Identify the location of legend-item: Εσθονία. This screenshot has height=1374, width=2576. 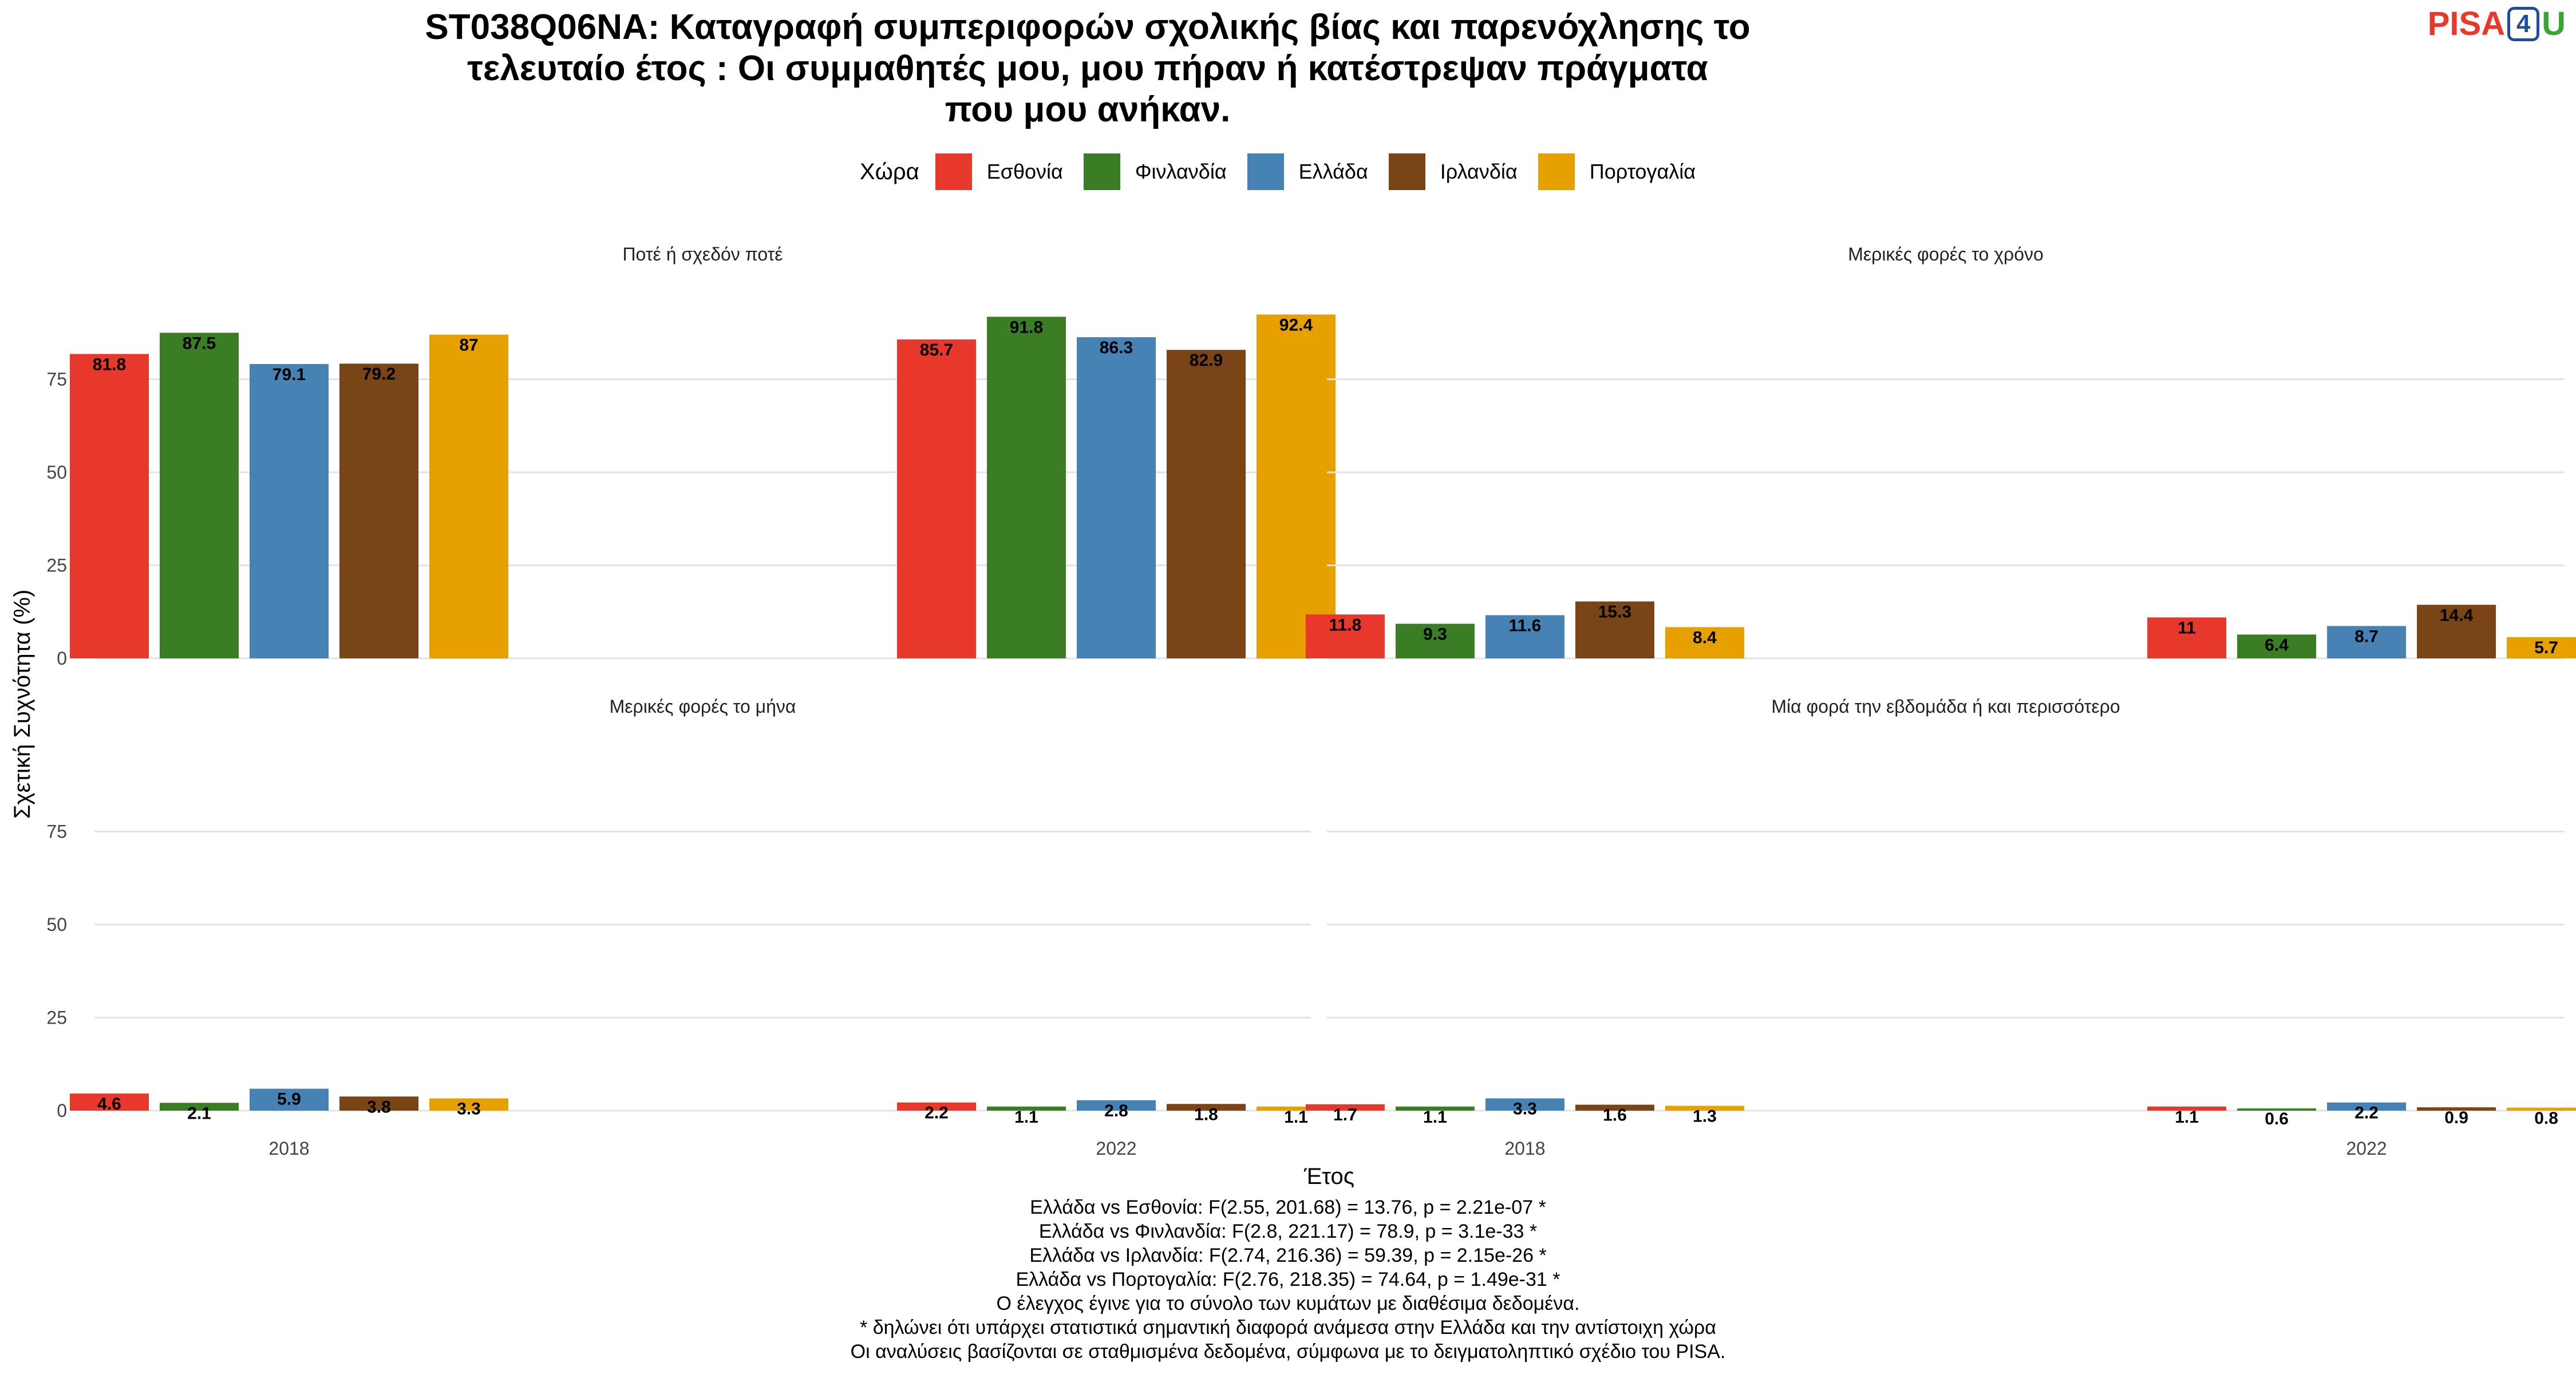
(999, 171).